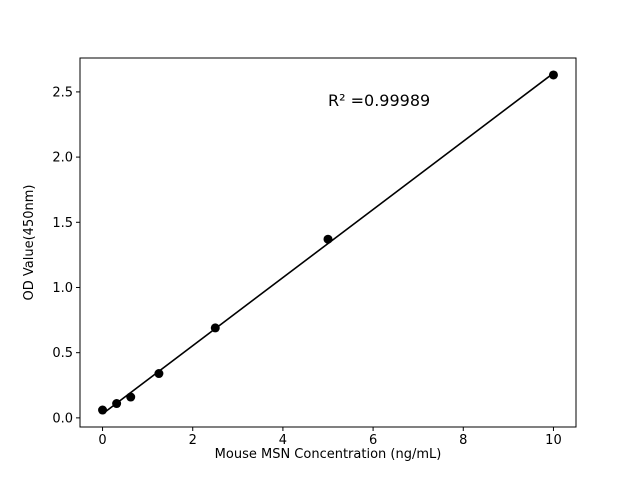 This screenshot has width=640, height=480. I want to click on y-tick-label: 0.5, so click(62, 353).